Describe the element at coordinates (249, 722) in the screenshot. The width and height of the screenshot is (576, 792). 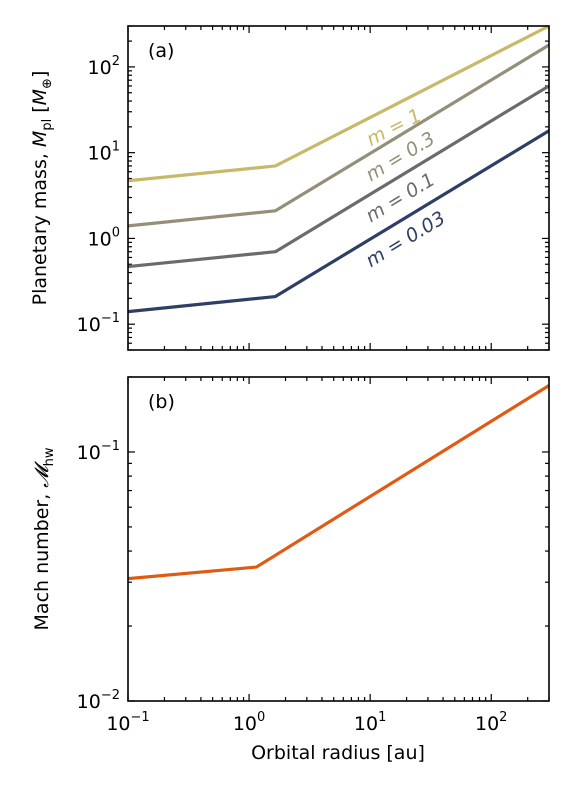
I see `panel-b-x-tick-label: 10⁰` at that location.